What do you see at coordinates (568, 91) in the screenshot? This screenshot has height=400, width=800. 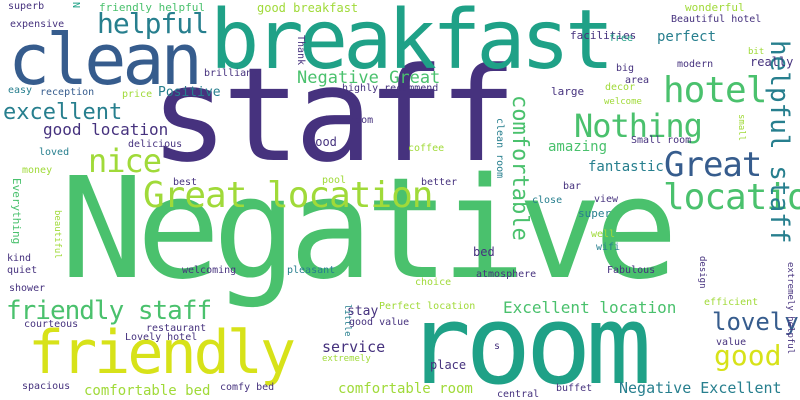 I see `word-large: large` at bounding box center [568, 91].